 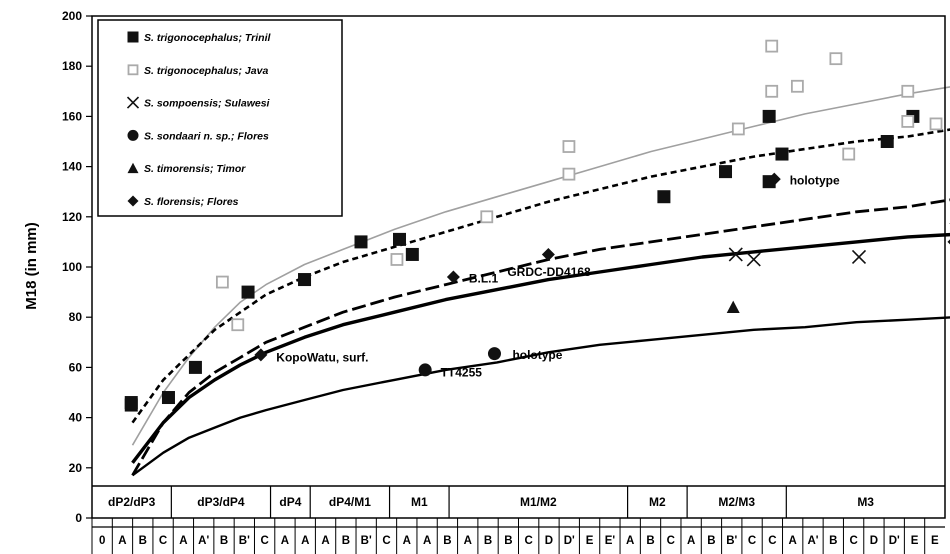 I want to click on stage-label: dP4, so click(x=290, y=502).